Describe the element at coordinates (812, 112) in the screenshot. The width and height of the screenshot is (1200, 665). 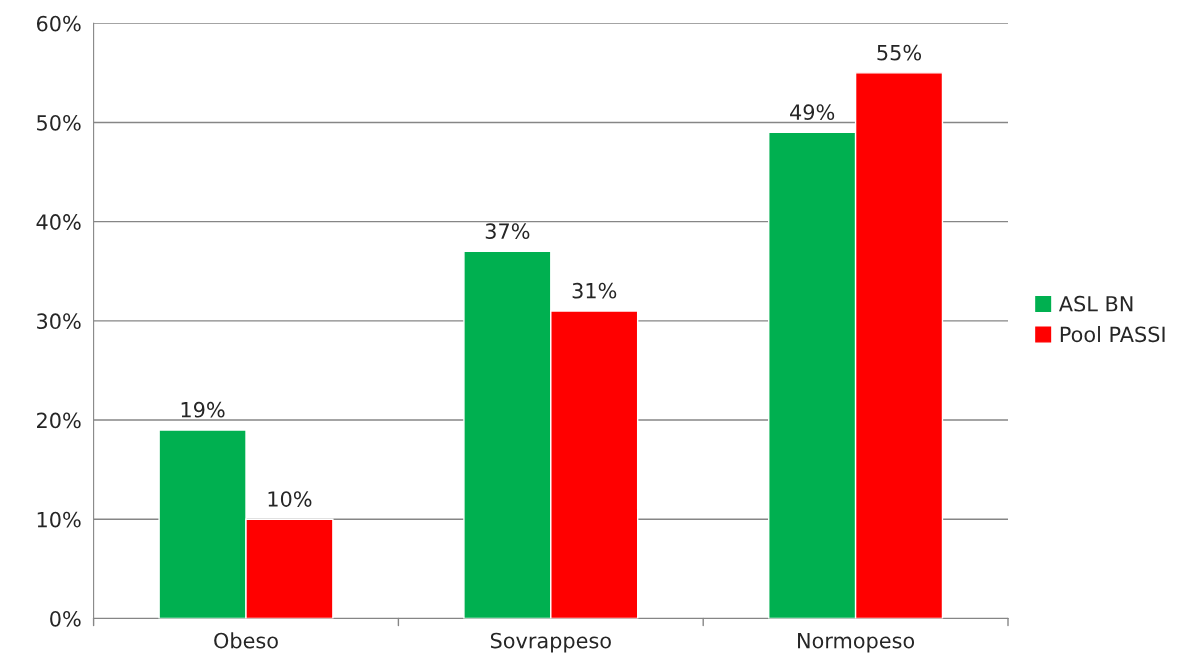
I see `data-label: 49%` at that location.